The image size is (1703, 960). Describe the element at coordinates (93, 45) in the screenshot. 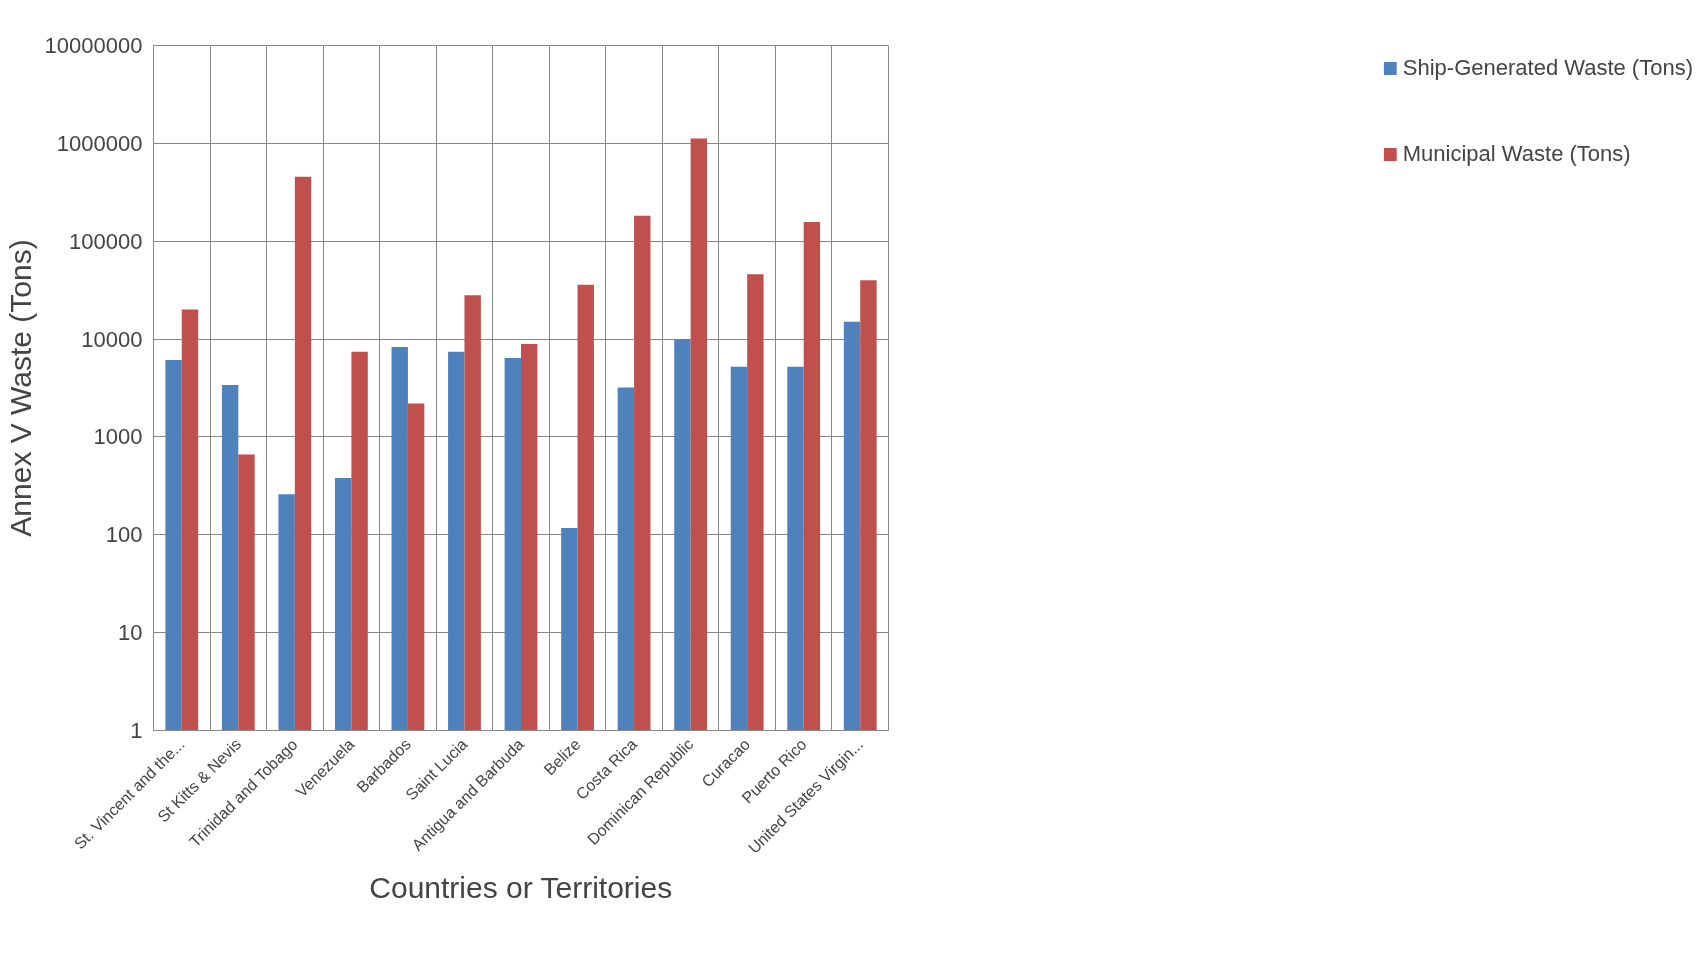

I see `y-tick-label: 10000000` at that location.